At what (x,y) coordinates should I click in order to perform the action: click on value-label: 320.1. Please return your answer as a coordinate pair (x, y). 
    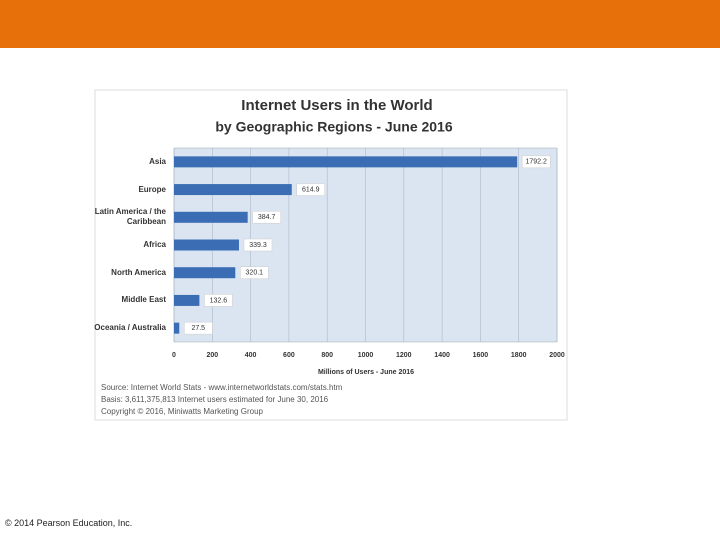
    Looking at the image, I should click on (255, 273).